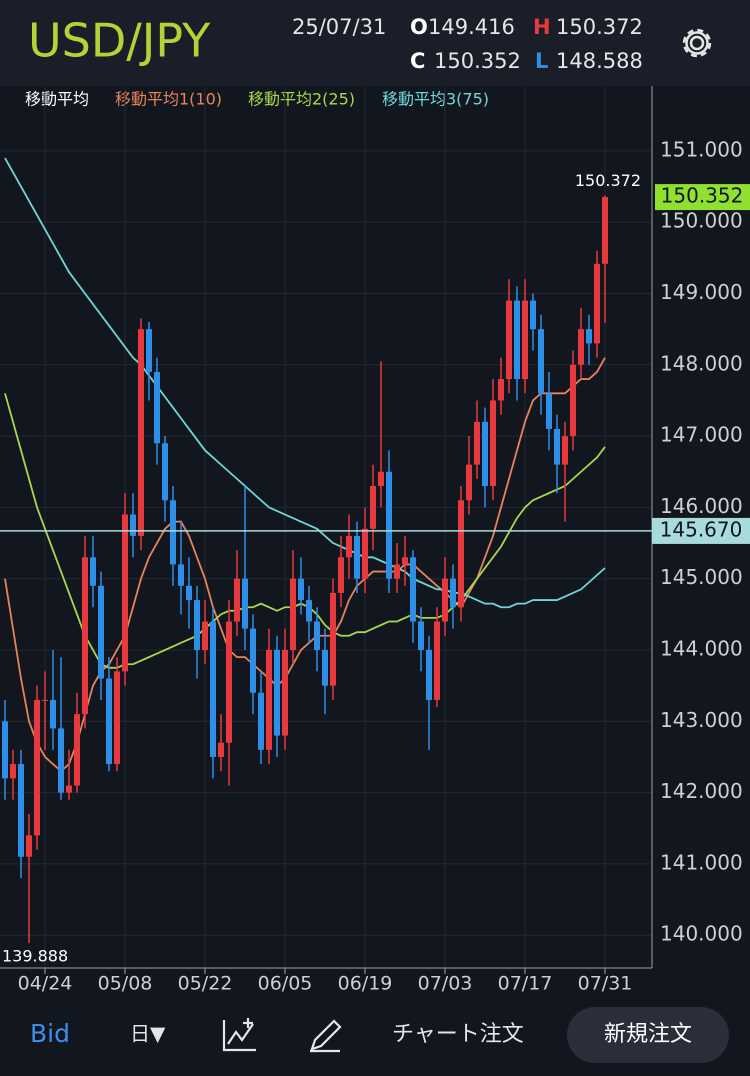 This screenshot has width=750, height=1076. What do you see at coordinates (525, 984) in the screenshot?
I see `x-tick-label: 07/17` at bounding box center [525, 984].